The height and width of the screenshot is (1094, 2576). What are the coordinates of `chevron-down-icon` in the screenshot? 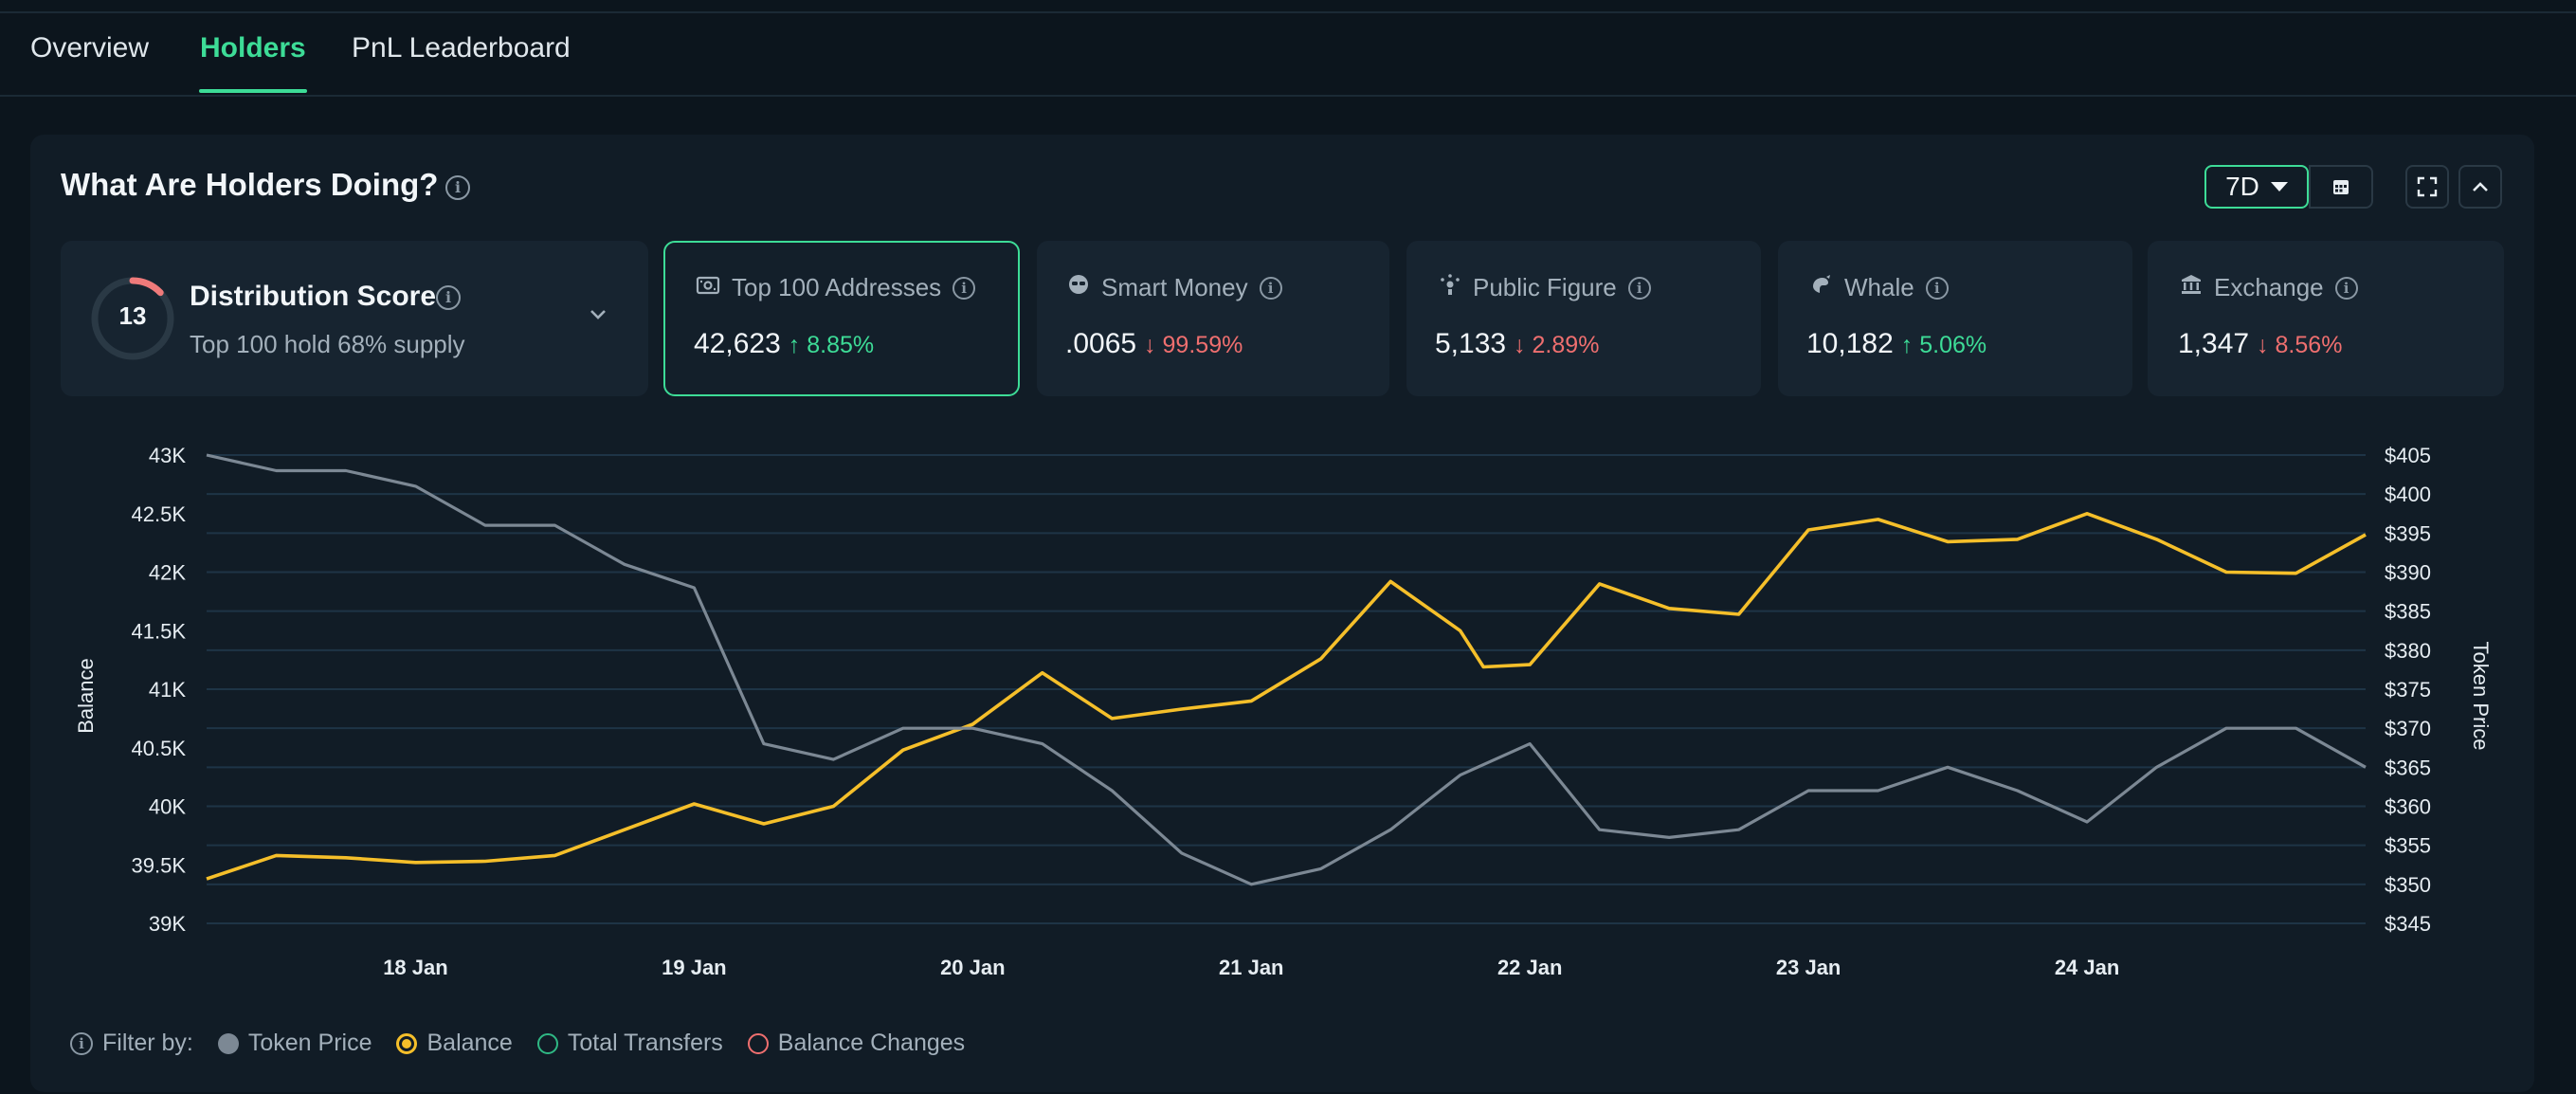 It's located at (598, 313).